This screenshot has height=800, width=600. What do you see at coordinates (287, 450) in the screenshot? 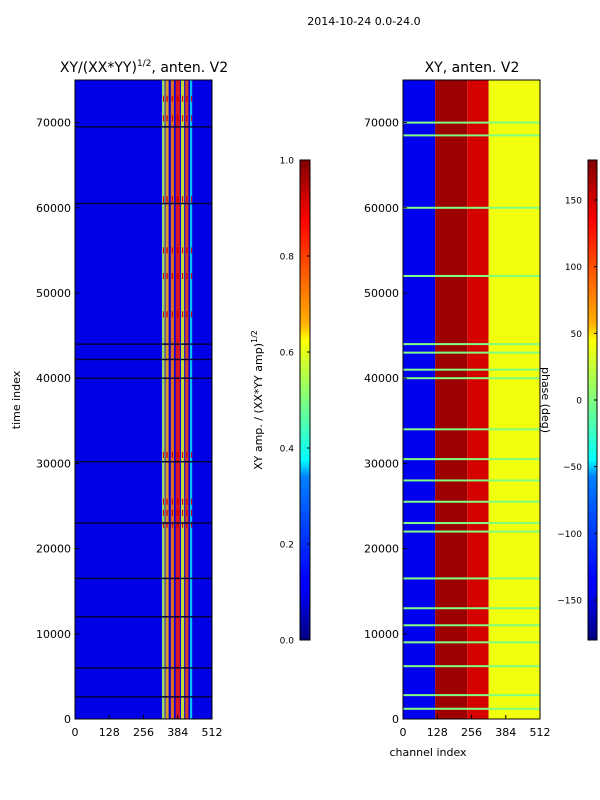
I see `colorbar-tick-label: 0.4` at bounding box center [287, 450].